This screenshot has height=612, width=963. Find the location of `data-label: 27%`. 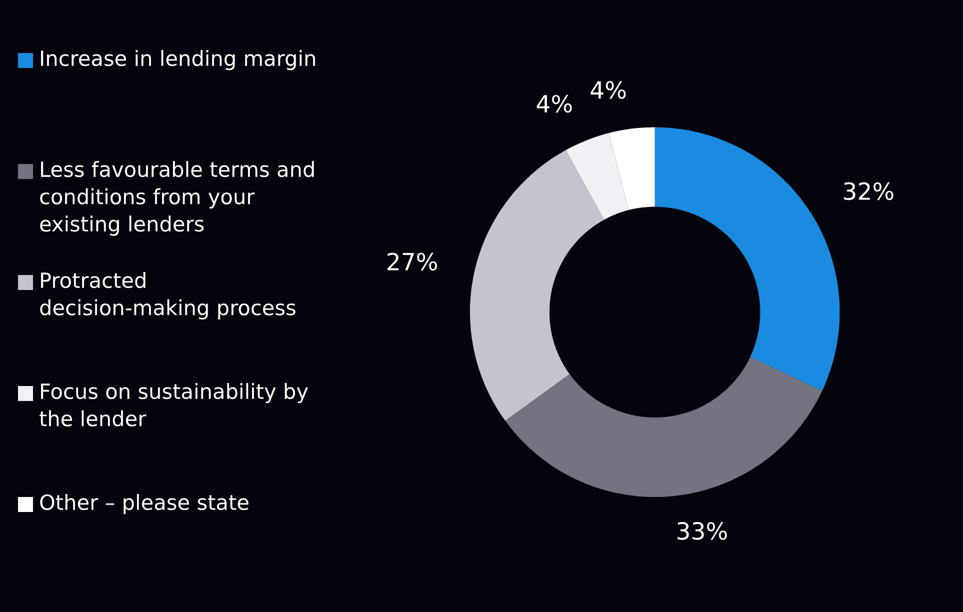

data-label: 27% is located at coordinates (413, 261).